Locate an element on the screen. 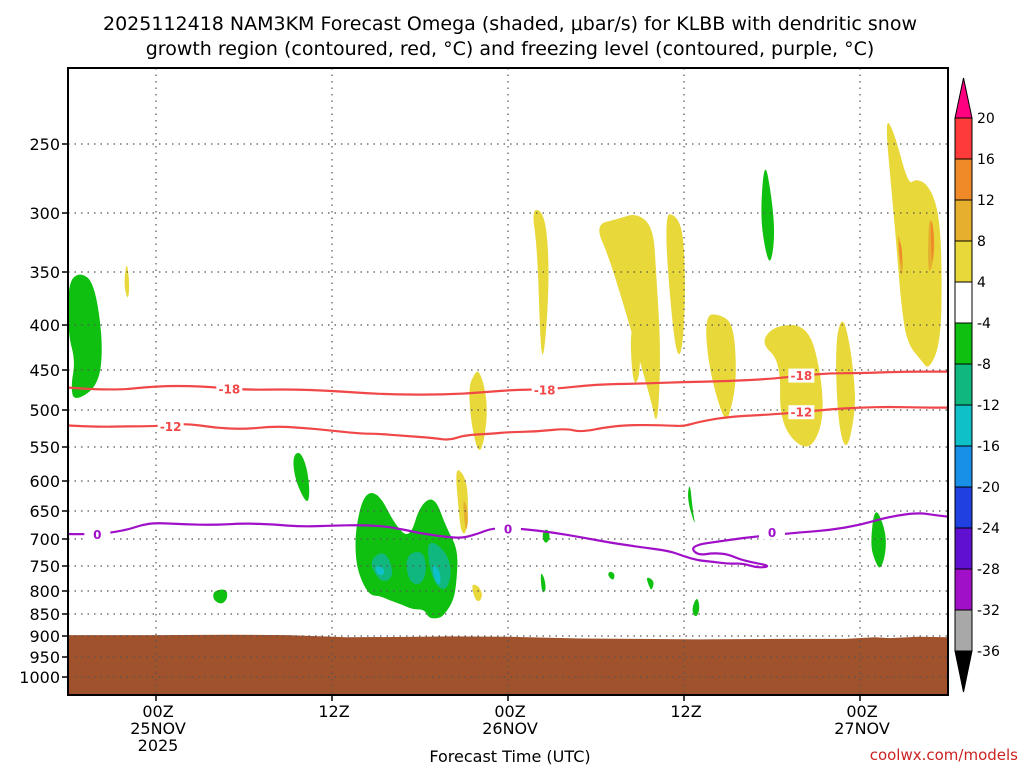 This screenshot has width=1024, height=768. y-tick-label-1000: 1000 is located at coordinates (39, 677).